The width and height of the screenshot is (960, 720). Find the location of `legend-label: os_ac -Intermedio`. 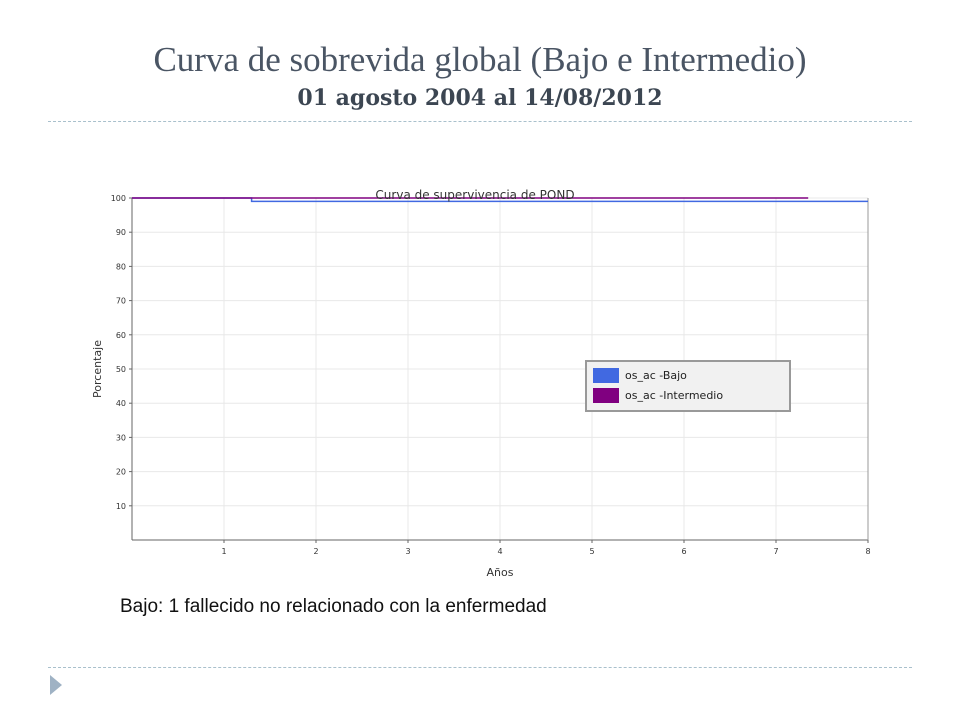

legend-label: os_ac -Intermedio is located at coordinates (674, 395).